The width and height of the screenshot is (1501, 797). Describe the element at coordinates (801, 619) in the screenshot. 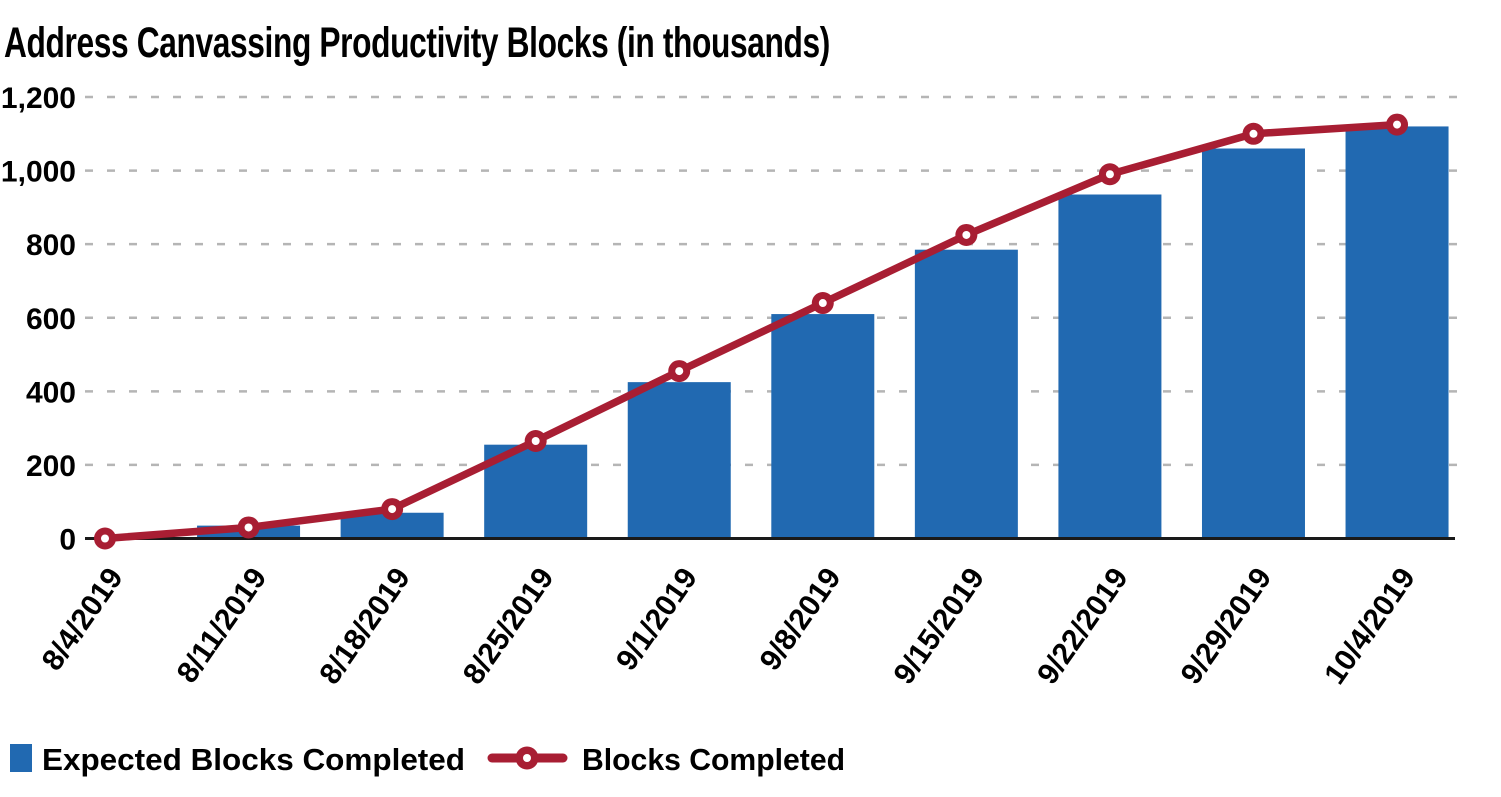

I see `x-tick-label: 9/8/2019` at that location.